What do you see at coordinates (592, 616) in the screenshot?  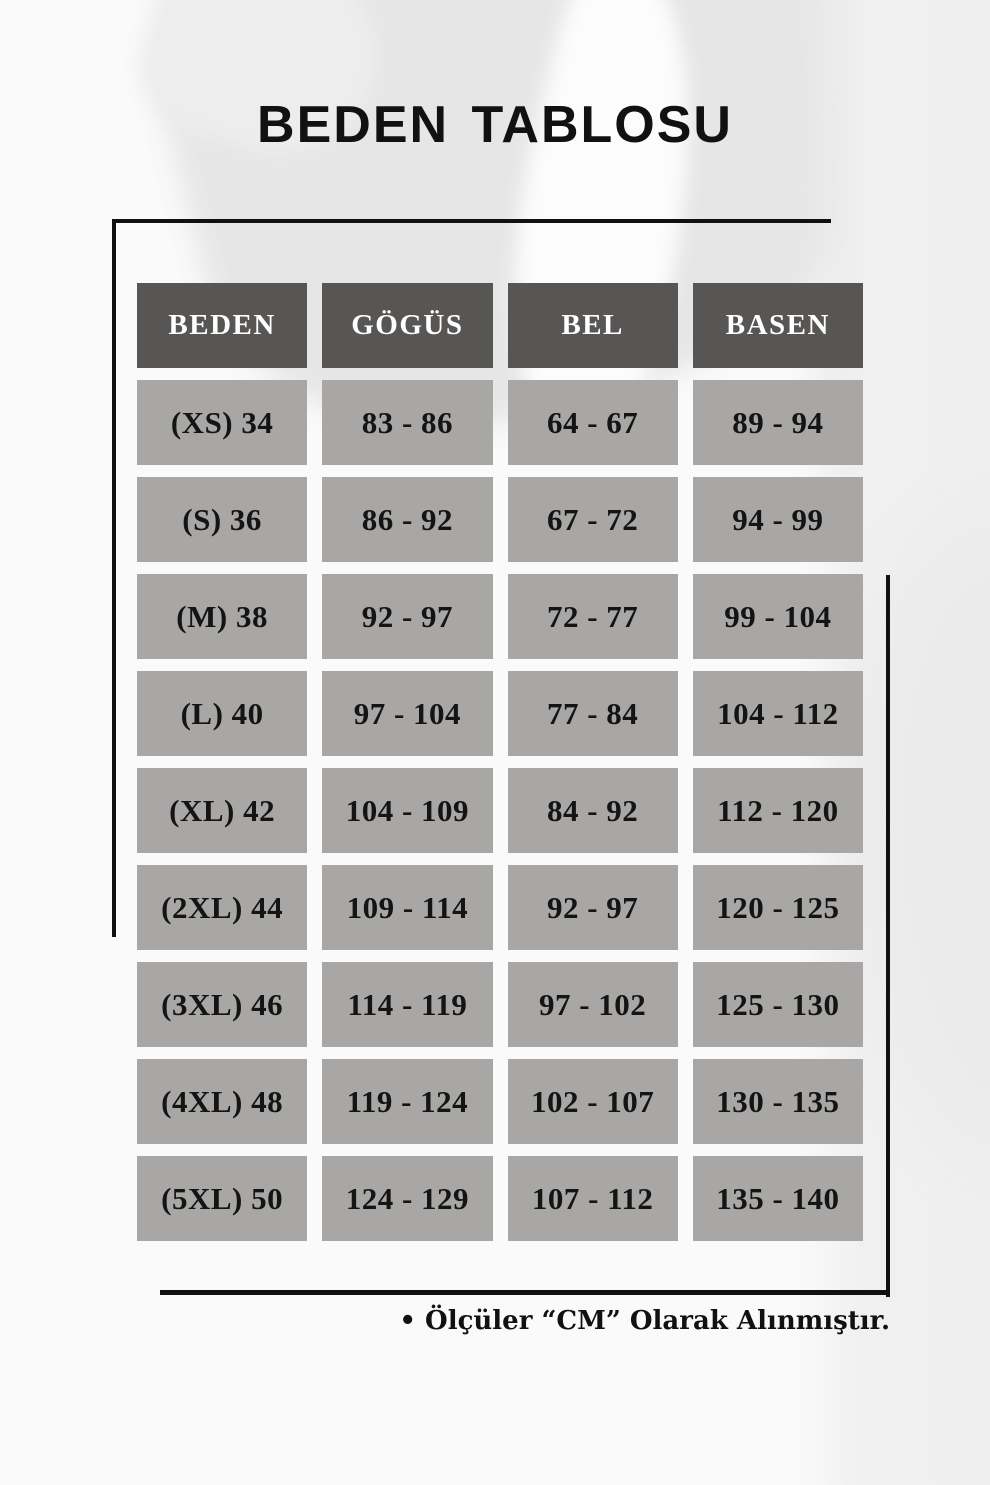 I see `table-cell-waist: 72 - 77` at bounding box center [592, 616].